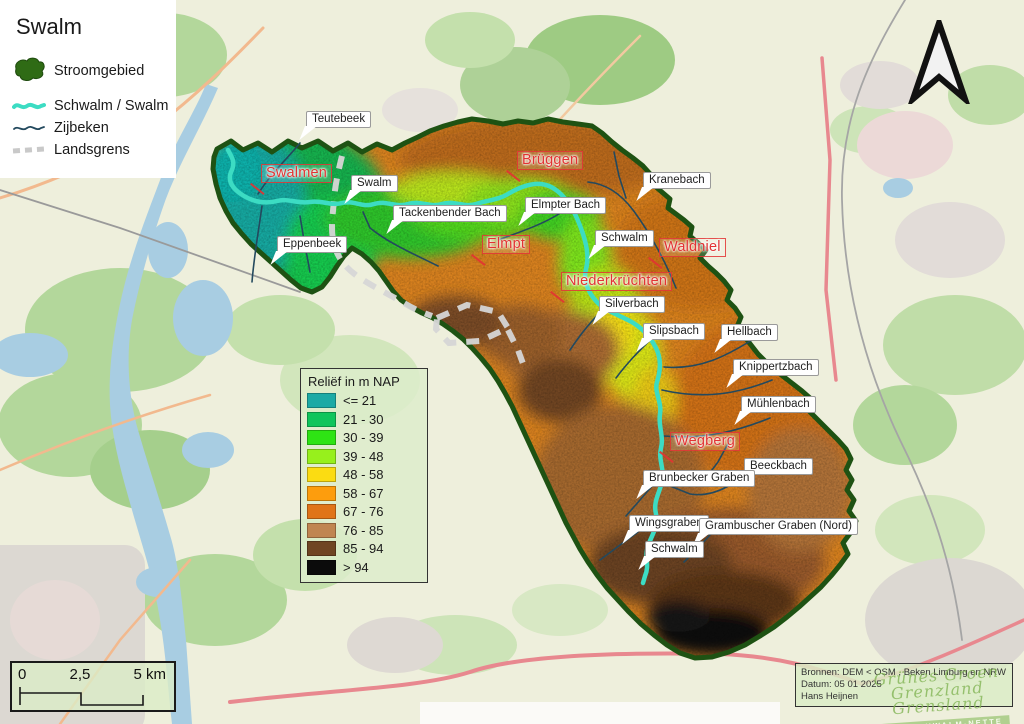  Describe the element at coordinates (939, 62) in the screenshot. I see `north-arrow-icon` at that location.